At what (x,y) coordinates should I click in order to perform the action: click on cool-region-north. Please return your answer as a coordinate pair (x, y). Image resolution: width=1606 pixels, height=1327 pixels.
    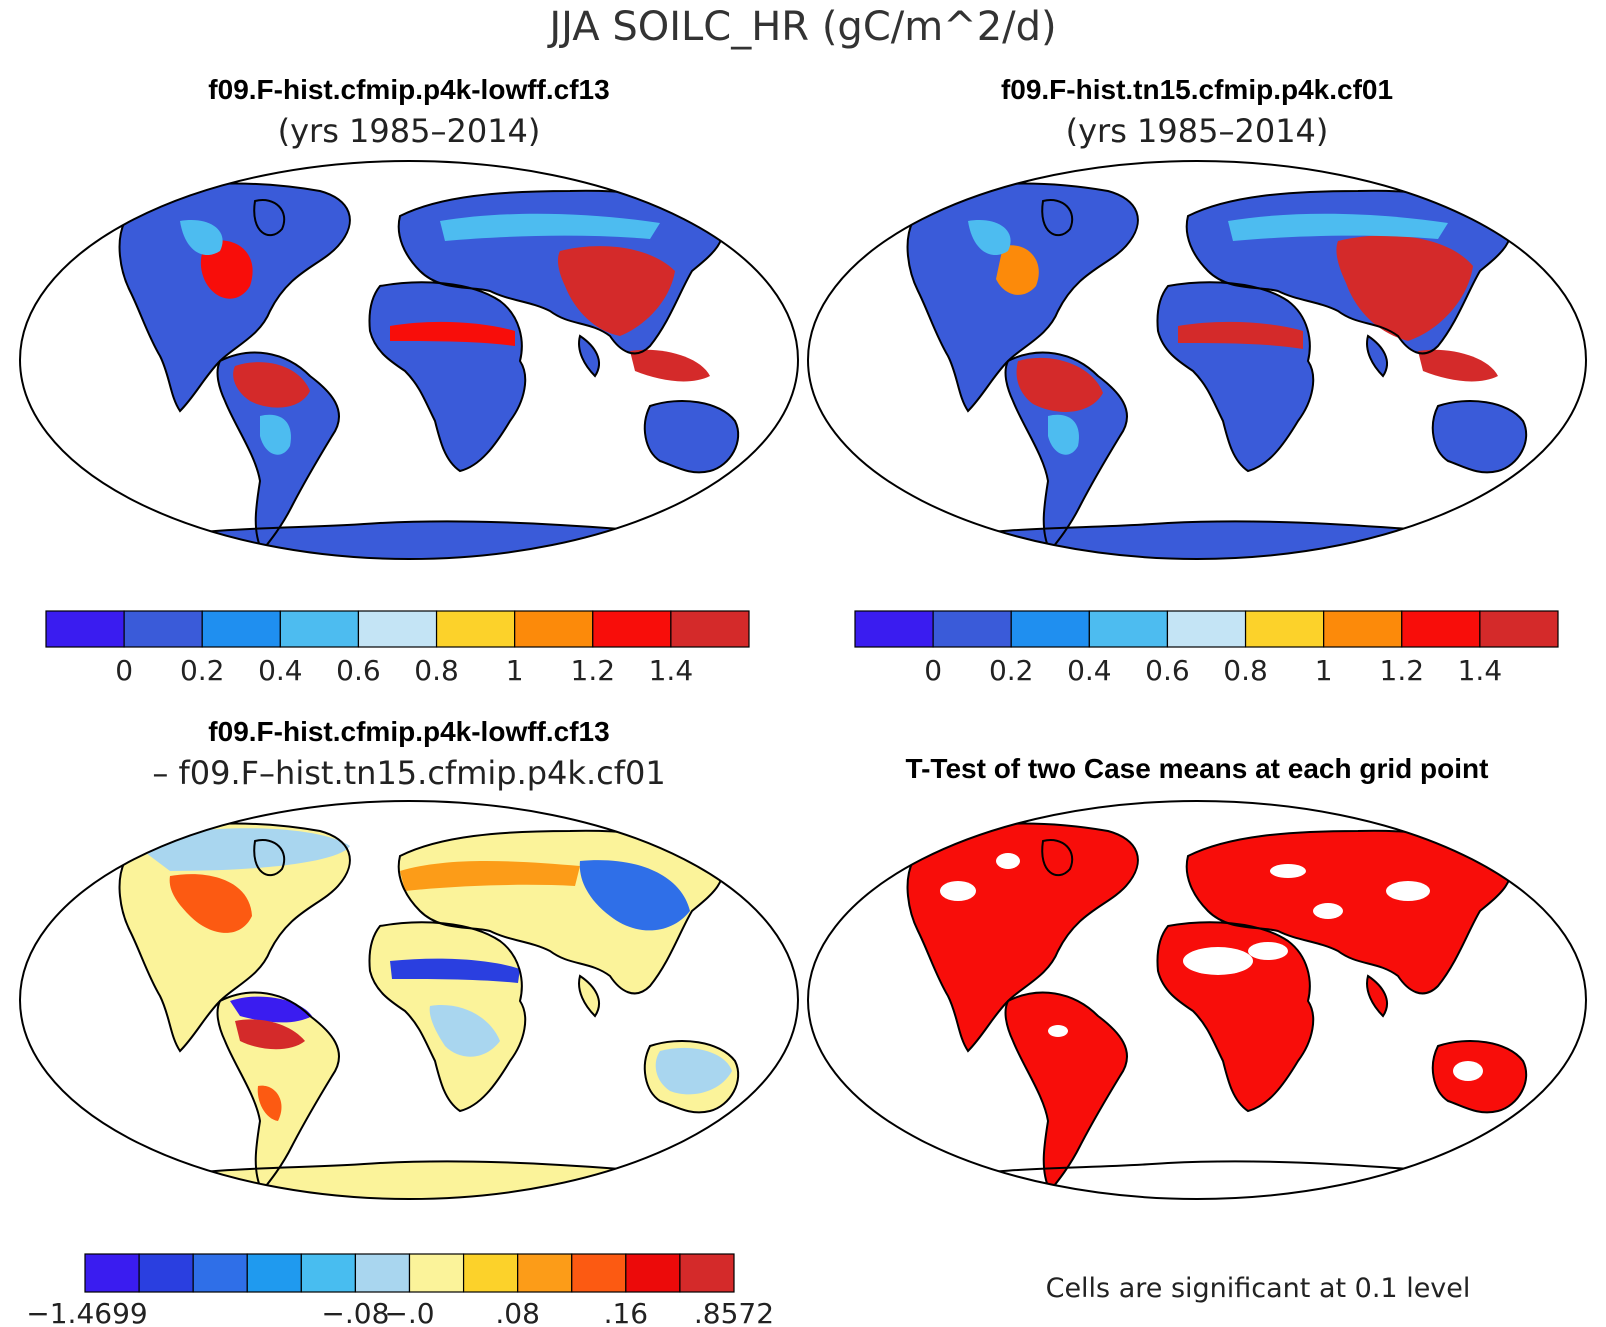
    Looking at the image, I should click on (240, 849).